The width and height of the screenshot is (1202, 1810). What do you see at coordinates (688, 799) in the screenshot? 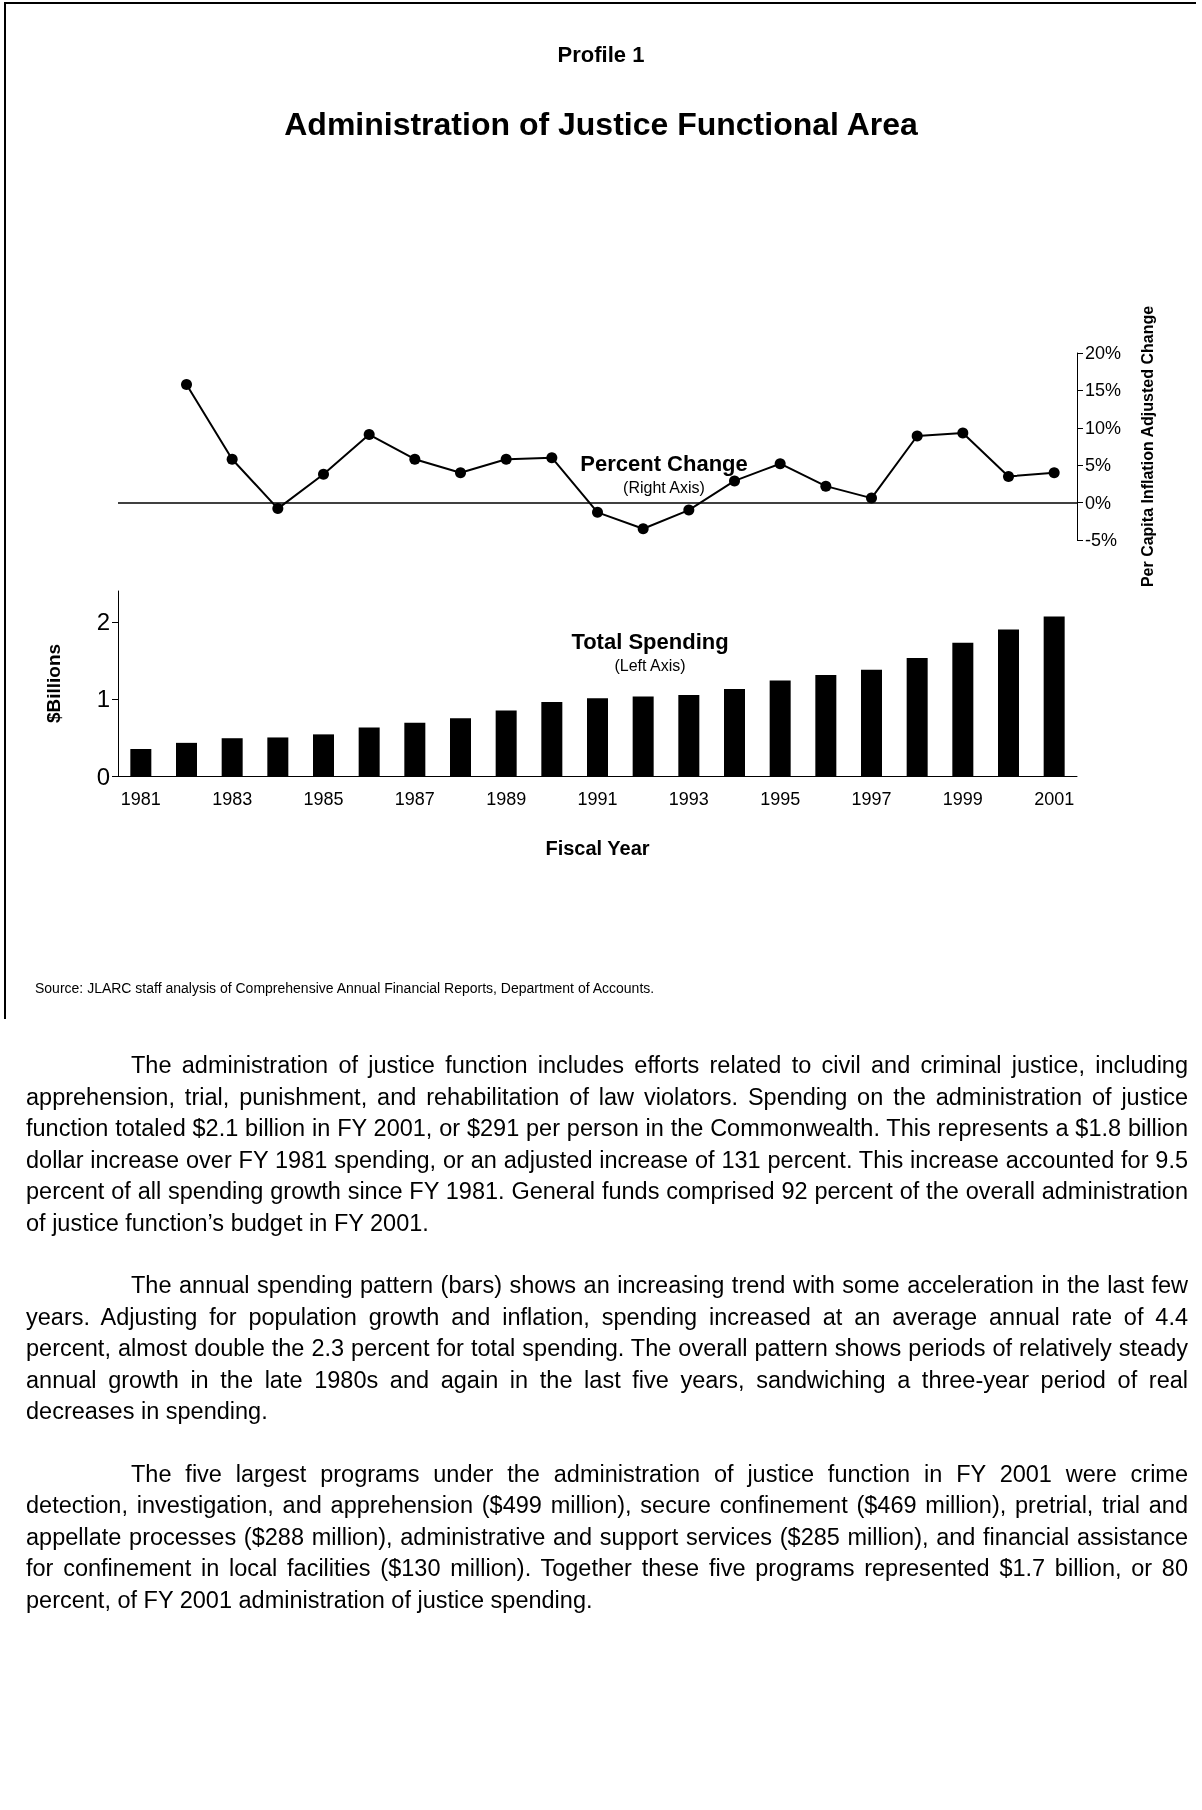
I see `x-tick-label: 1993` at bounding box center [688, 799].